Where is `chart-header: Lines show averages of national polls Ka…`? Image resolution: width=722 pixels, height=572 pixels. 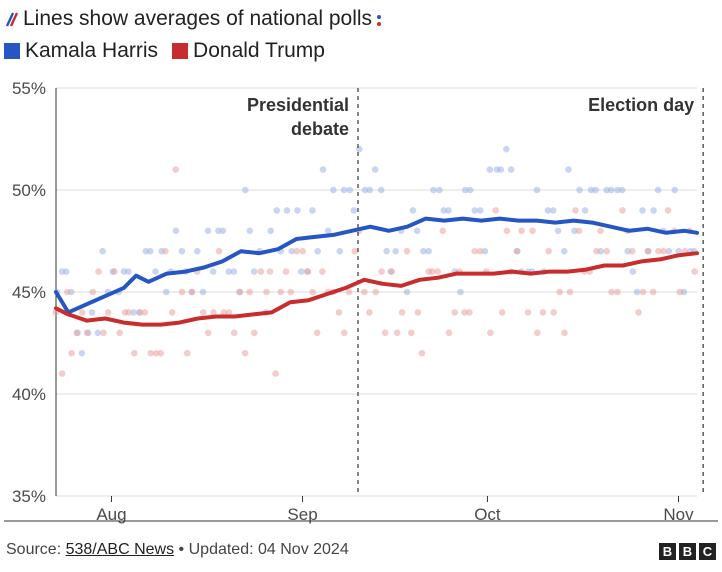 chart-header: Lines show averages of national polls Ka… is located at coordinates (363, 36).